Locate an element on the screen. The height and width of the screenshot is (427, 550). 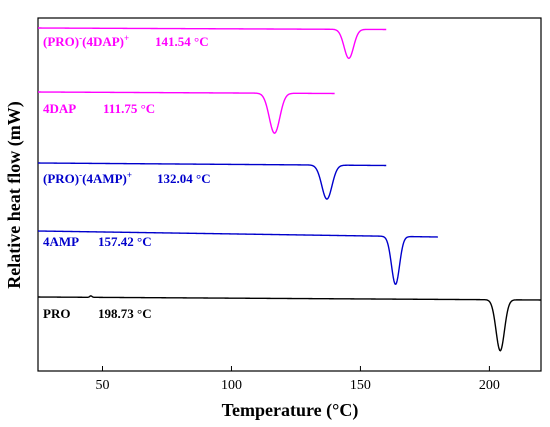
x-tick-label: 100 is located at coordinates (231, 385).